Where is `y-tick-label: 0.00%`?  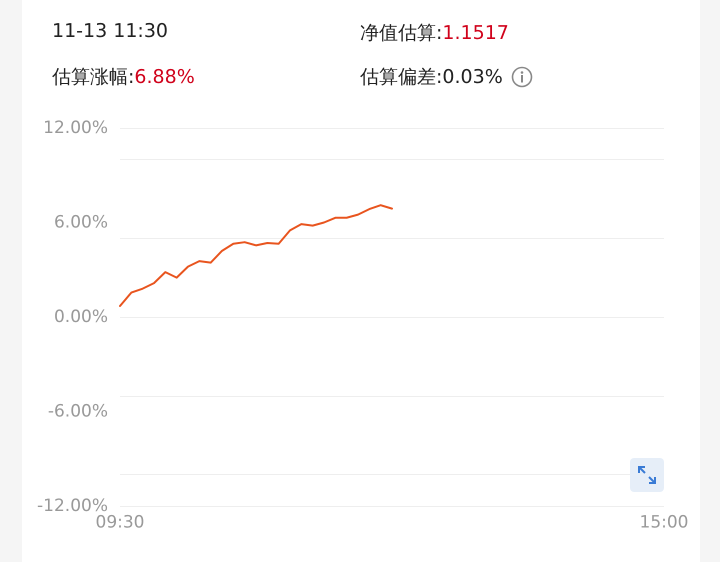
y-tick-label: 0.00% is located at coordinates (81, 317).